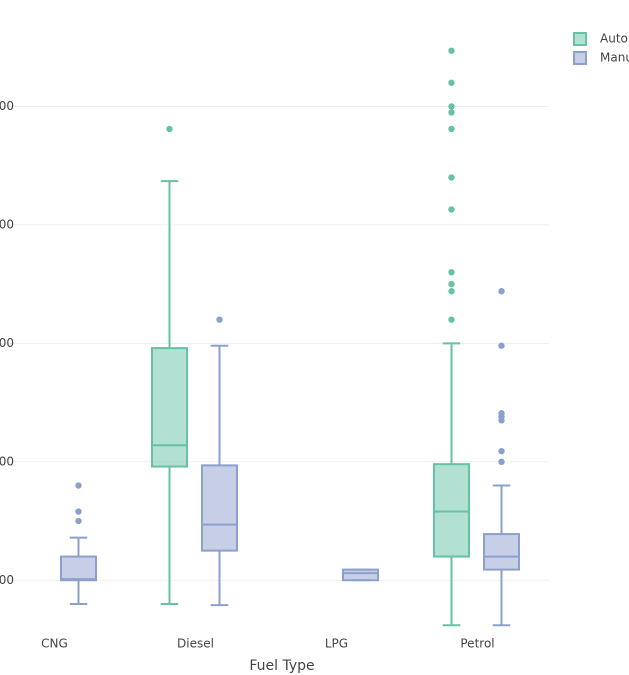  What do you see at coordinates (336, 644) in the screenshot?
I see `x-tick-label: LPG` at bounding box center [336, 644].